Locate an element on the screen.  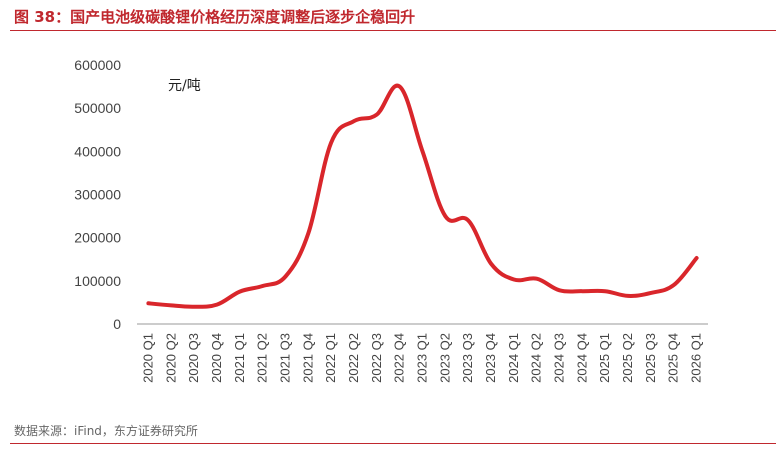
x-tick-label: 2024 Q1 is located at coordinates (513, 358).